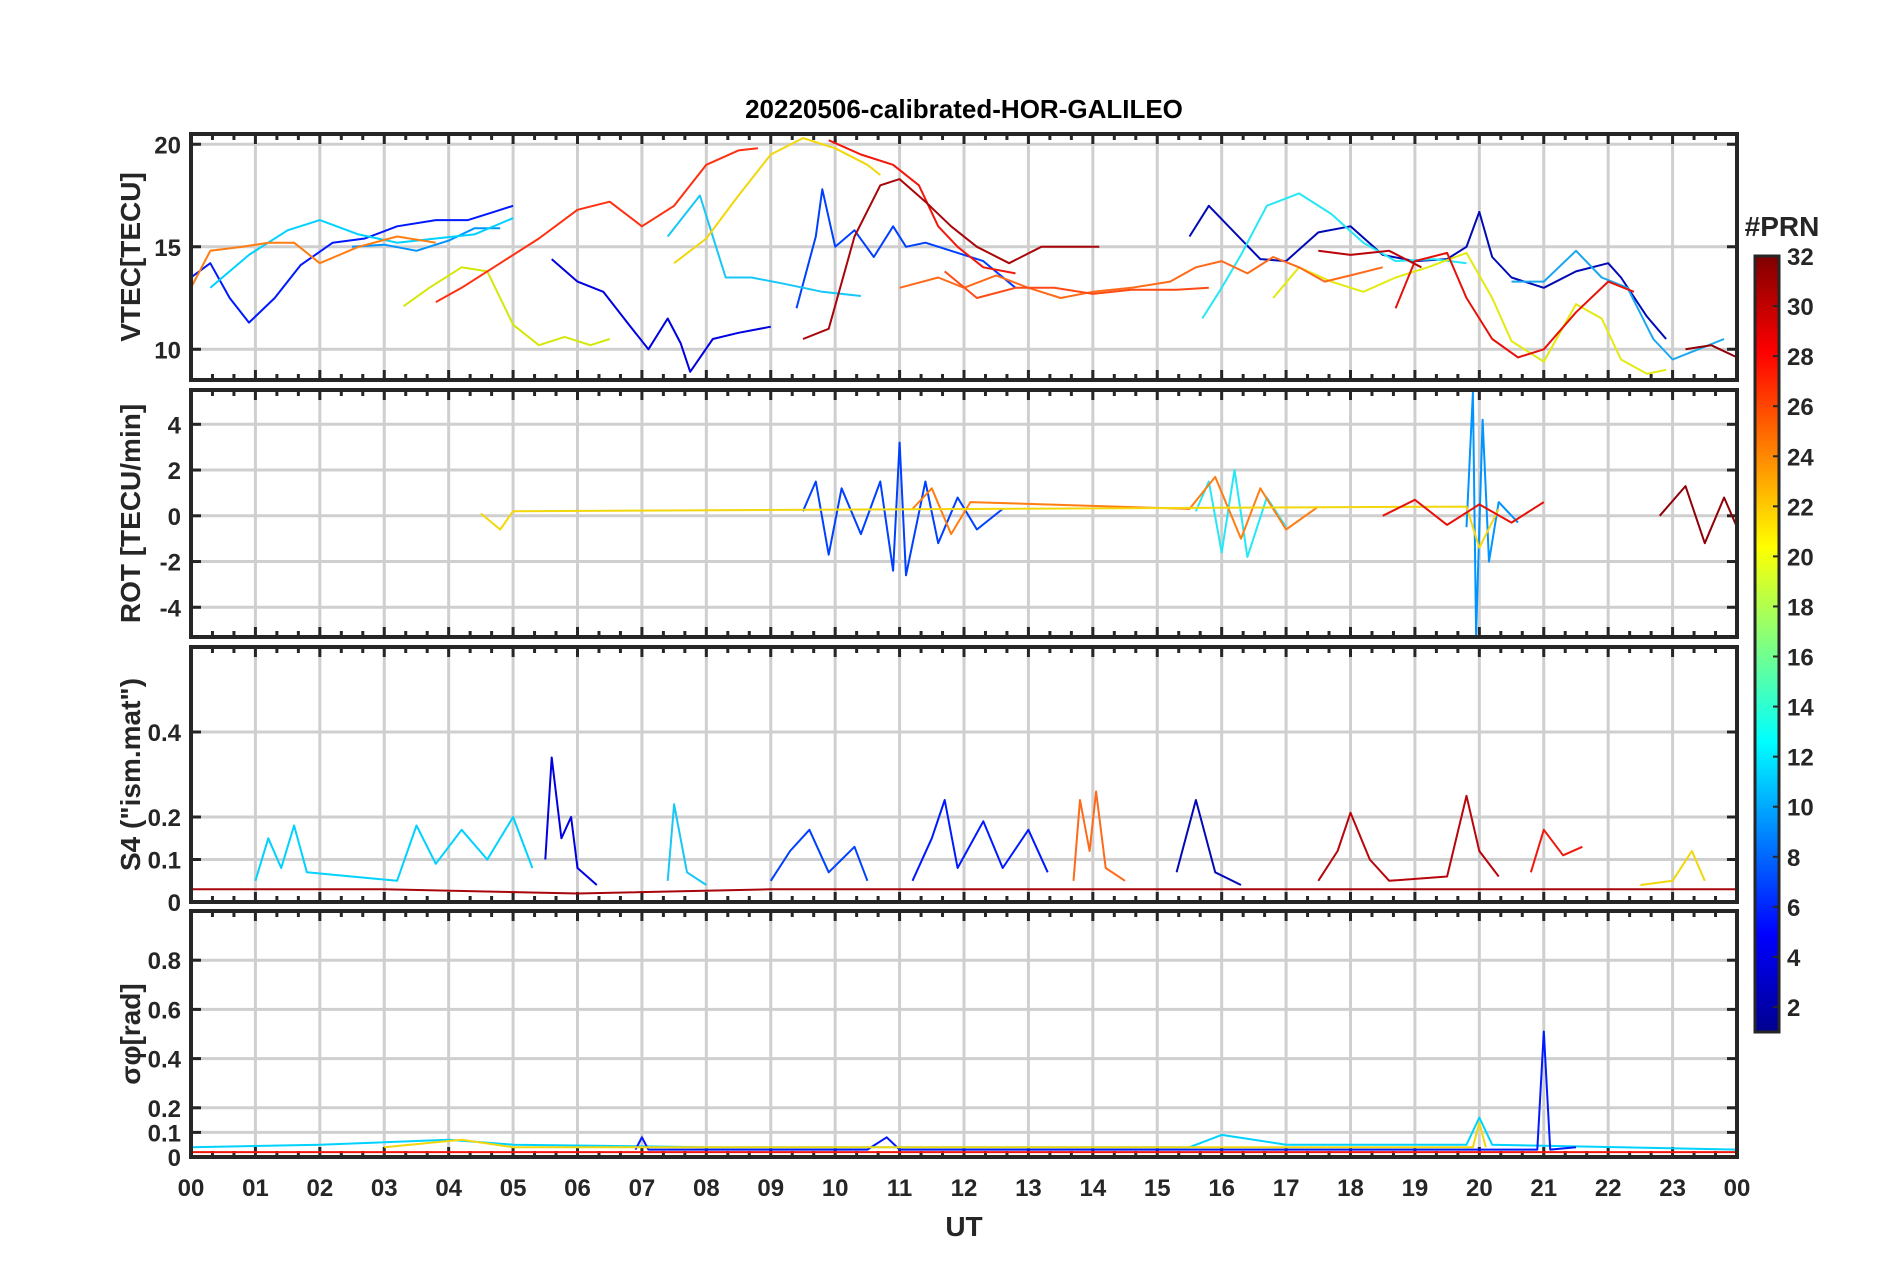  I want to click on colorbar-tick-label: 10, so click(1800, 808).